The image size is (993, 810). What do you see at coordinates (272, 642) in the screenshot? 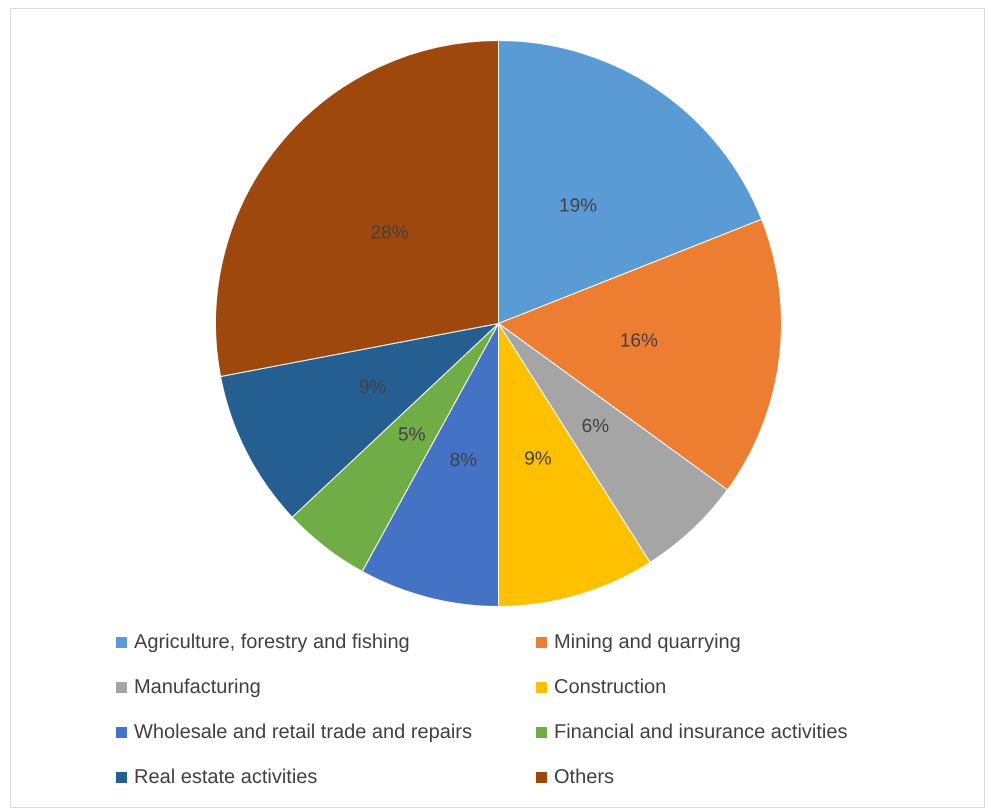
I see `legend-label: Agriculture, forestry and fishing` at bounding box center [272, 642].